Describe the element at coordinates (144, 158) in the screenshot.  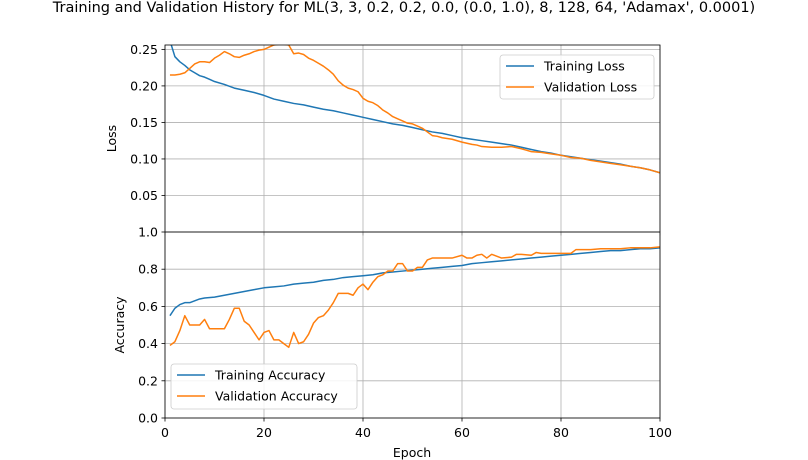
I see `y-tick-label: 0.10` at that location.